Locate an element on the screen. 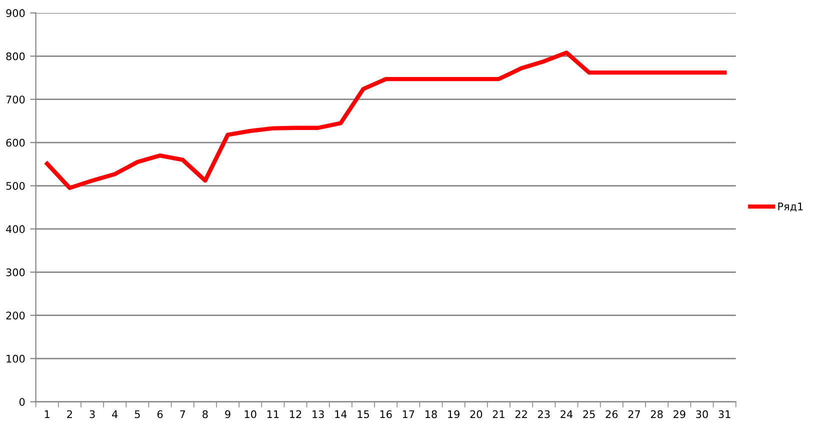 This screenshot has width=814, height=432. x-tick-label: 21 is located at coordinates (498, 414).